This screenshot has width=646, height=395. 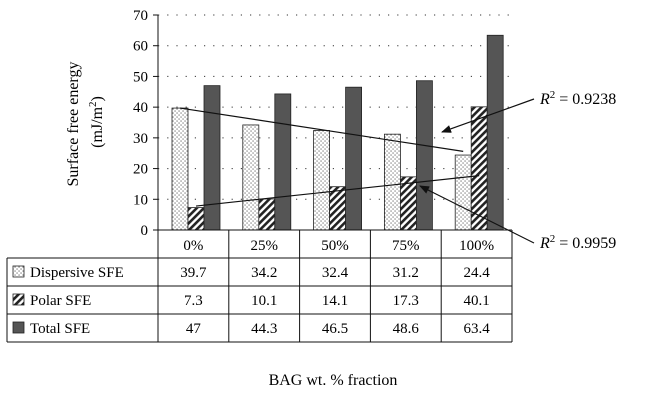 What do you see at coordinates (18, 327) in the screenshot?
I see `legend-swatch-total` at bounding box center [18, 327].